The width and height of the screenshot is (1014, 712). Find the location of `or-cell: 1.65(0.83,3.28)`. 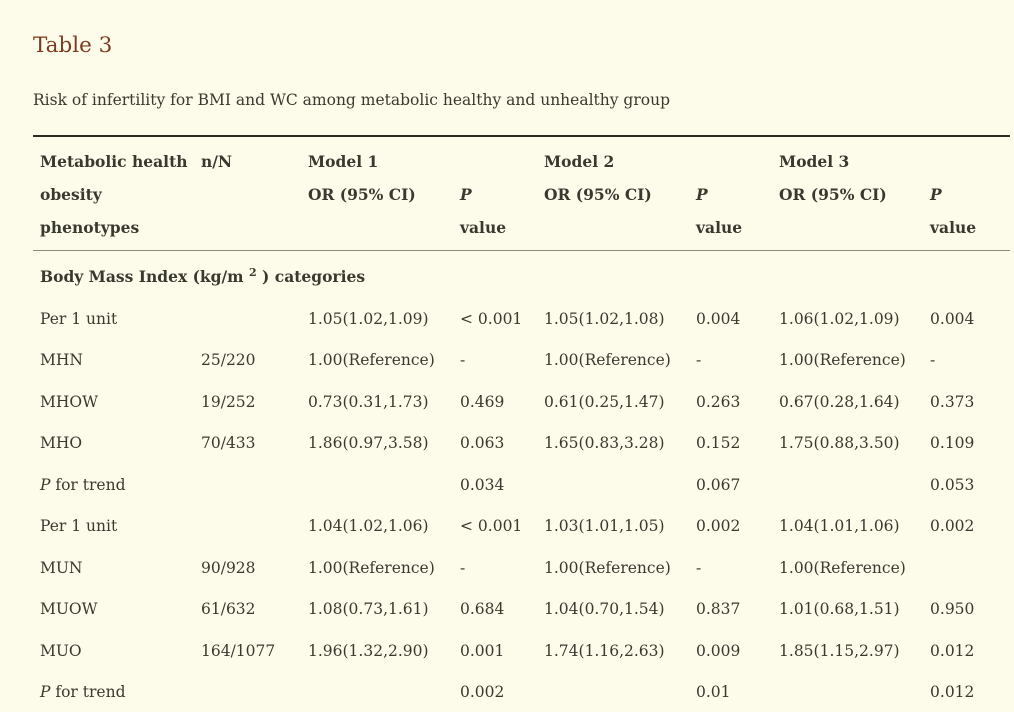

or-cell: 1.65(0.83,3.28) is located at coordinates (604, 443).